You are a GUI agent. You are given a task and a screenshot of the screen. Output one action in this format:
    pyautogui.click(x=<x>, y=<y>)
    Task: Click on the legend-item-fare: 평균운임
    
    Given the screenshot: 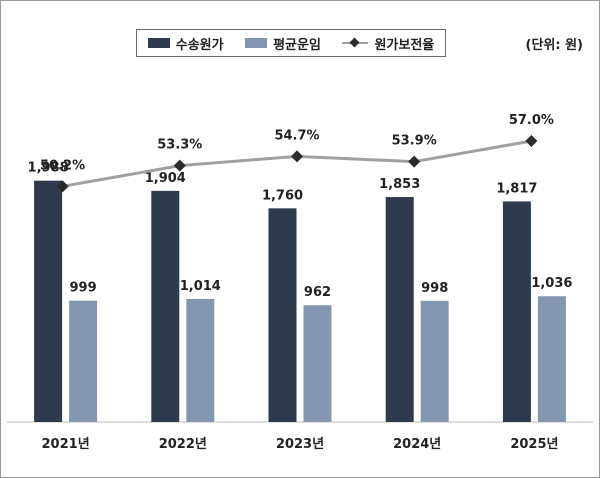 What is the action you would take?
    pyautogui.click(x=283, y=43)
    